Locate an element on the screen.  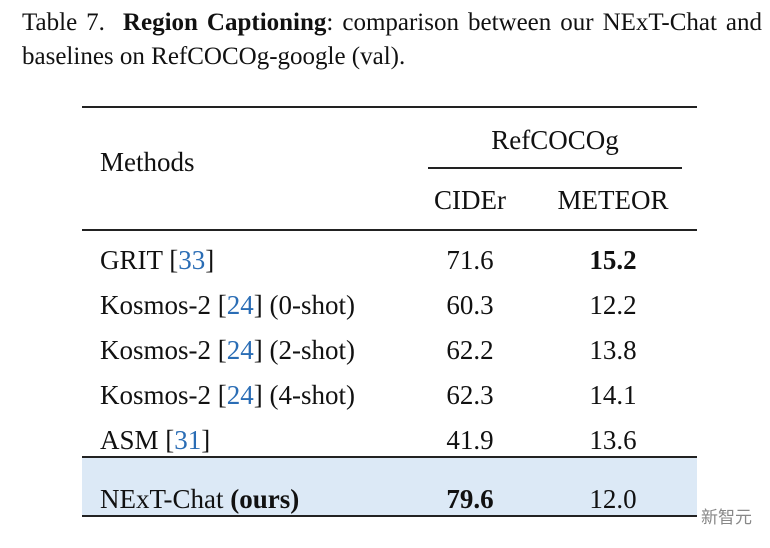
citation-link: 31 is located at coordinates (188, 440).